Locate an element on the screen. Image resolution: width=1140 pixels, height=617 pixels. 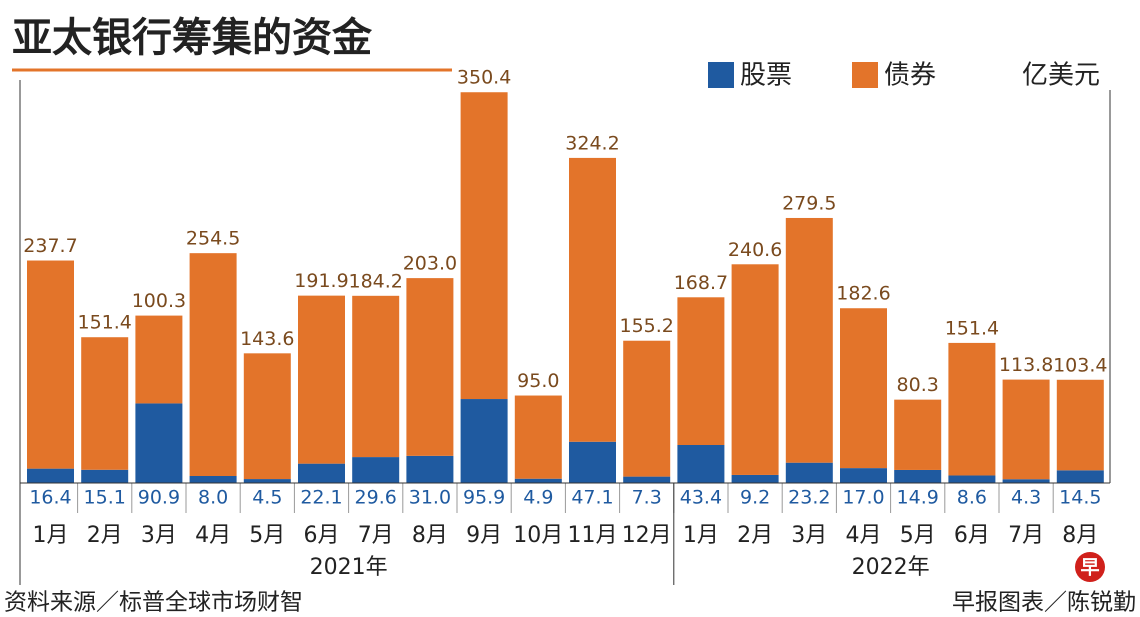
logo: 早 is located at coordinates (1089, 568).